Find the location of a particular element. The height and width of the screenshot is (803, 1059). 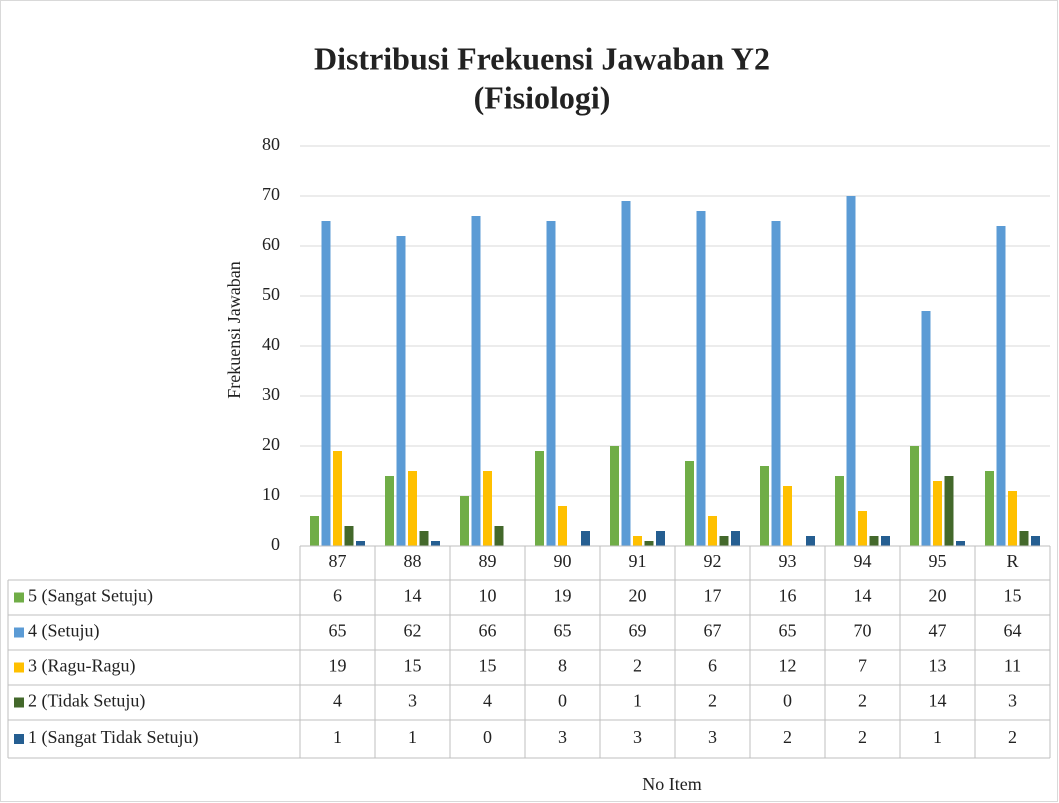

legend-label: 2 (Tidak Setuju) is located at coordinates (86, 701).